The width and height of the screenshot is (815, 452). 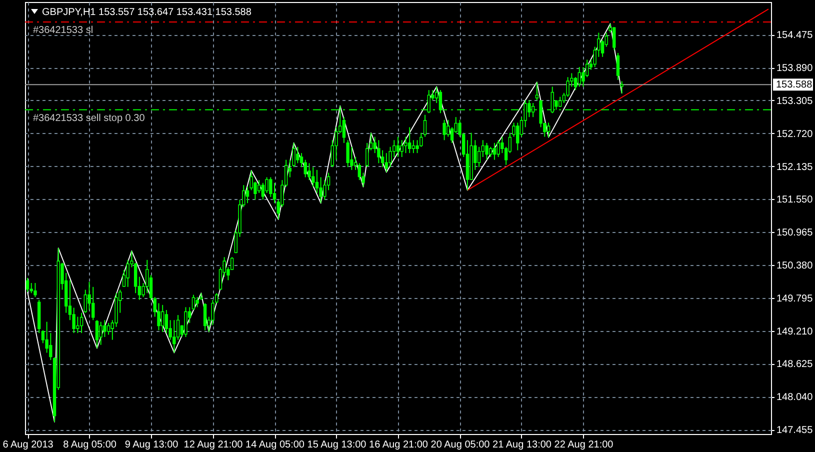 I want to click on y-tick-label: 147.455, so click(x=795, y=430).